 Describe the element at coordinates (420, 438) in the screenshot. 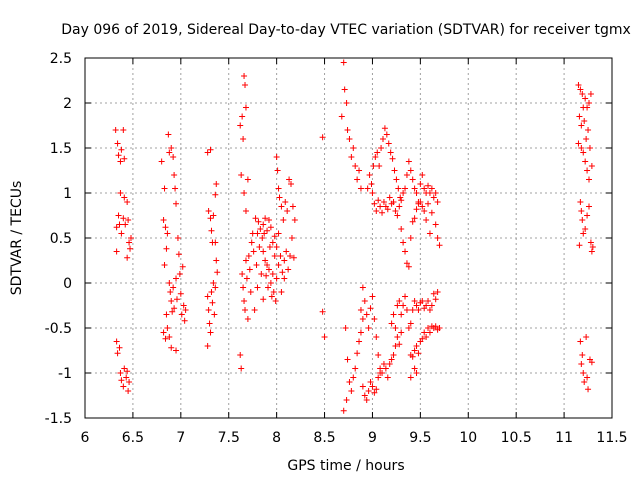

I see `x-tick-label: 9.5` at that location.